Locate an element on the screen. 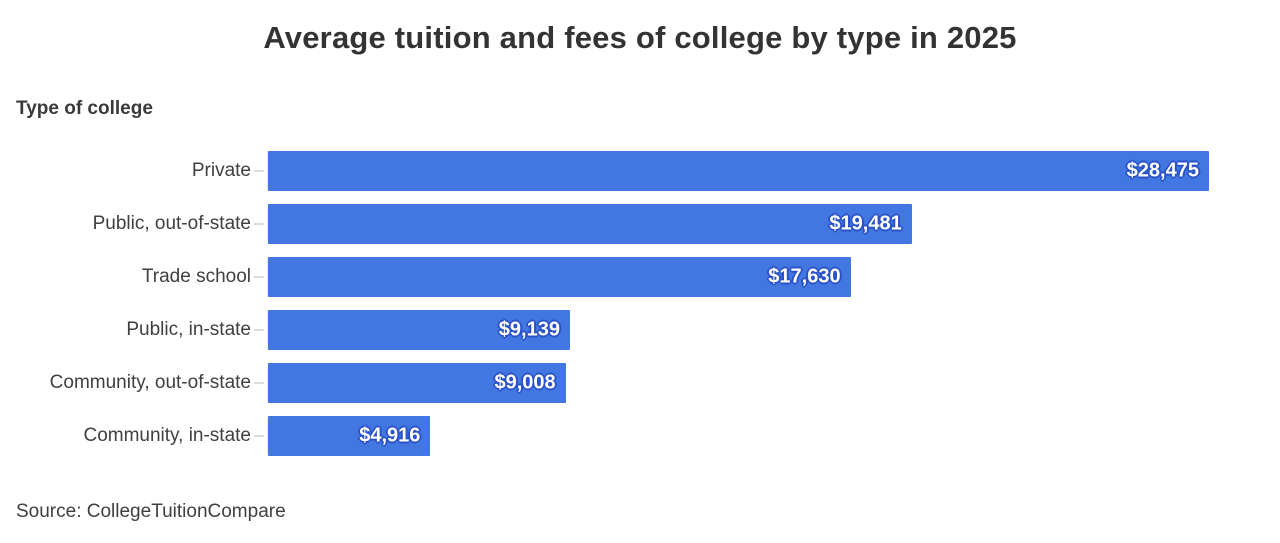 The width and height of the screenshot is (1280, 543). bar-row: Public, out-of-state $19,481 is located at coordinates (640, 223).